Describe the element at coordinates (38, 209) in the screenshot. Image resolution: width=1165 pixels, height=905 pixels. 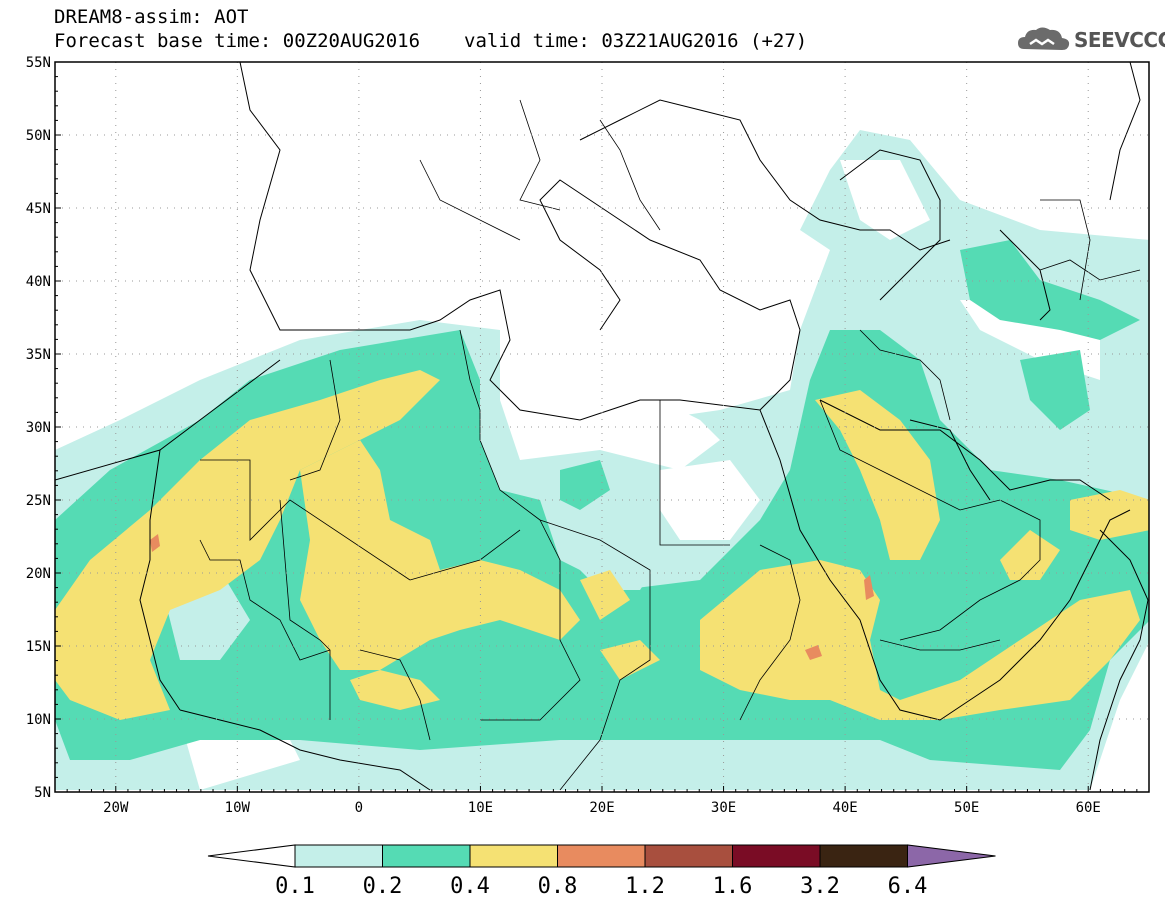
I see `lat-label: 45N` at that location.